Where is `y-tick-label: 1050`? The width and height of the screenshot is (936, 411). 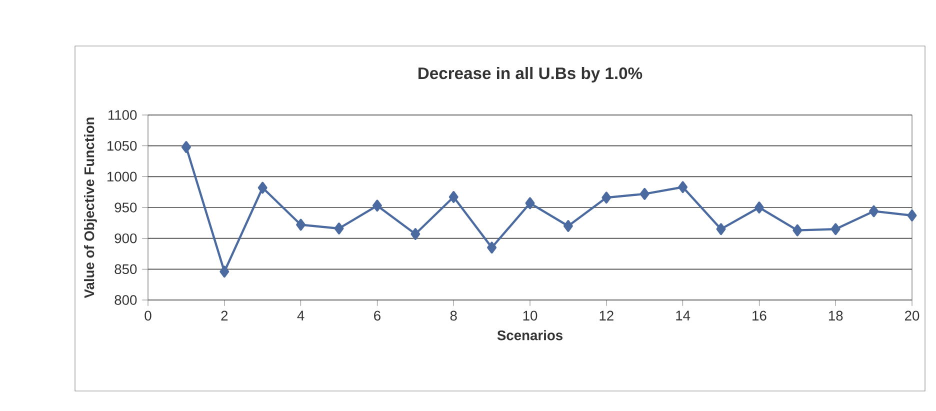
y-tick-label: 1050 is located at coordinates (122, 145).